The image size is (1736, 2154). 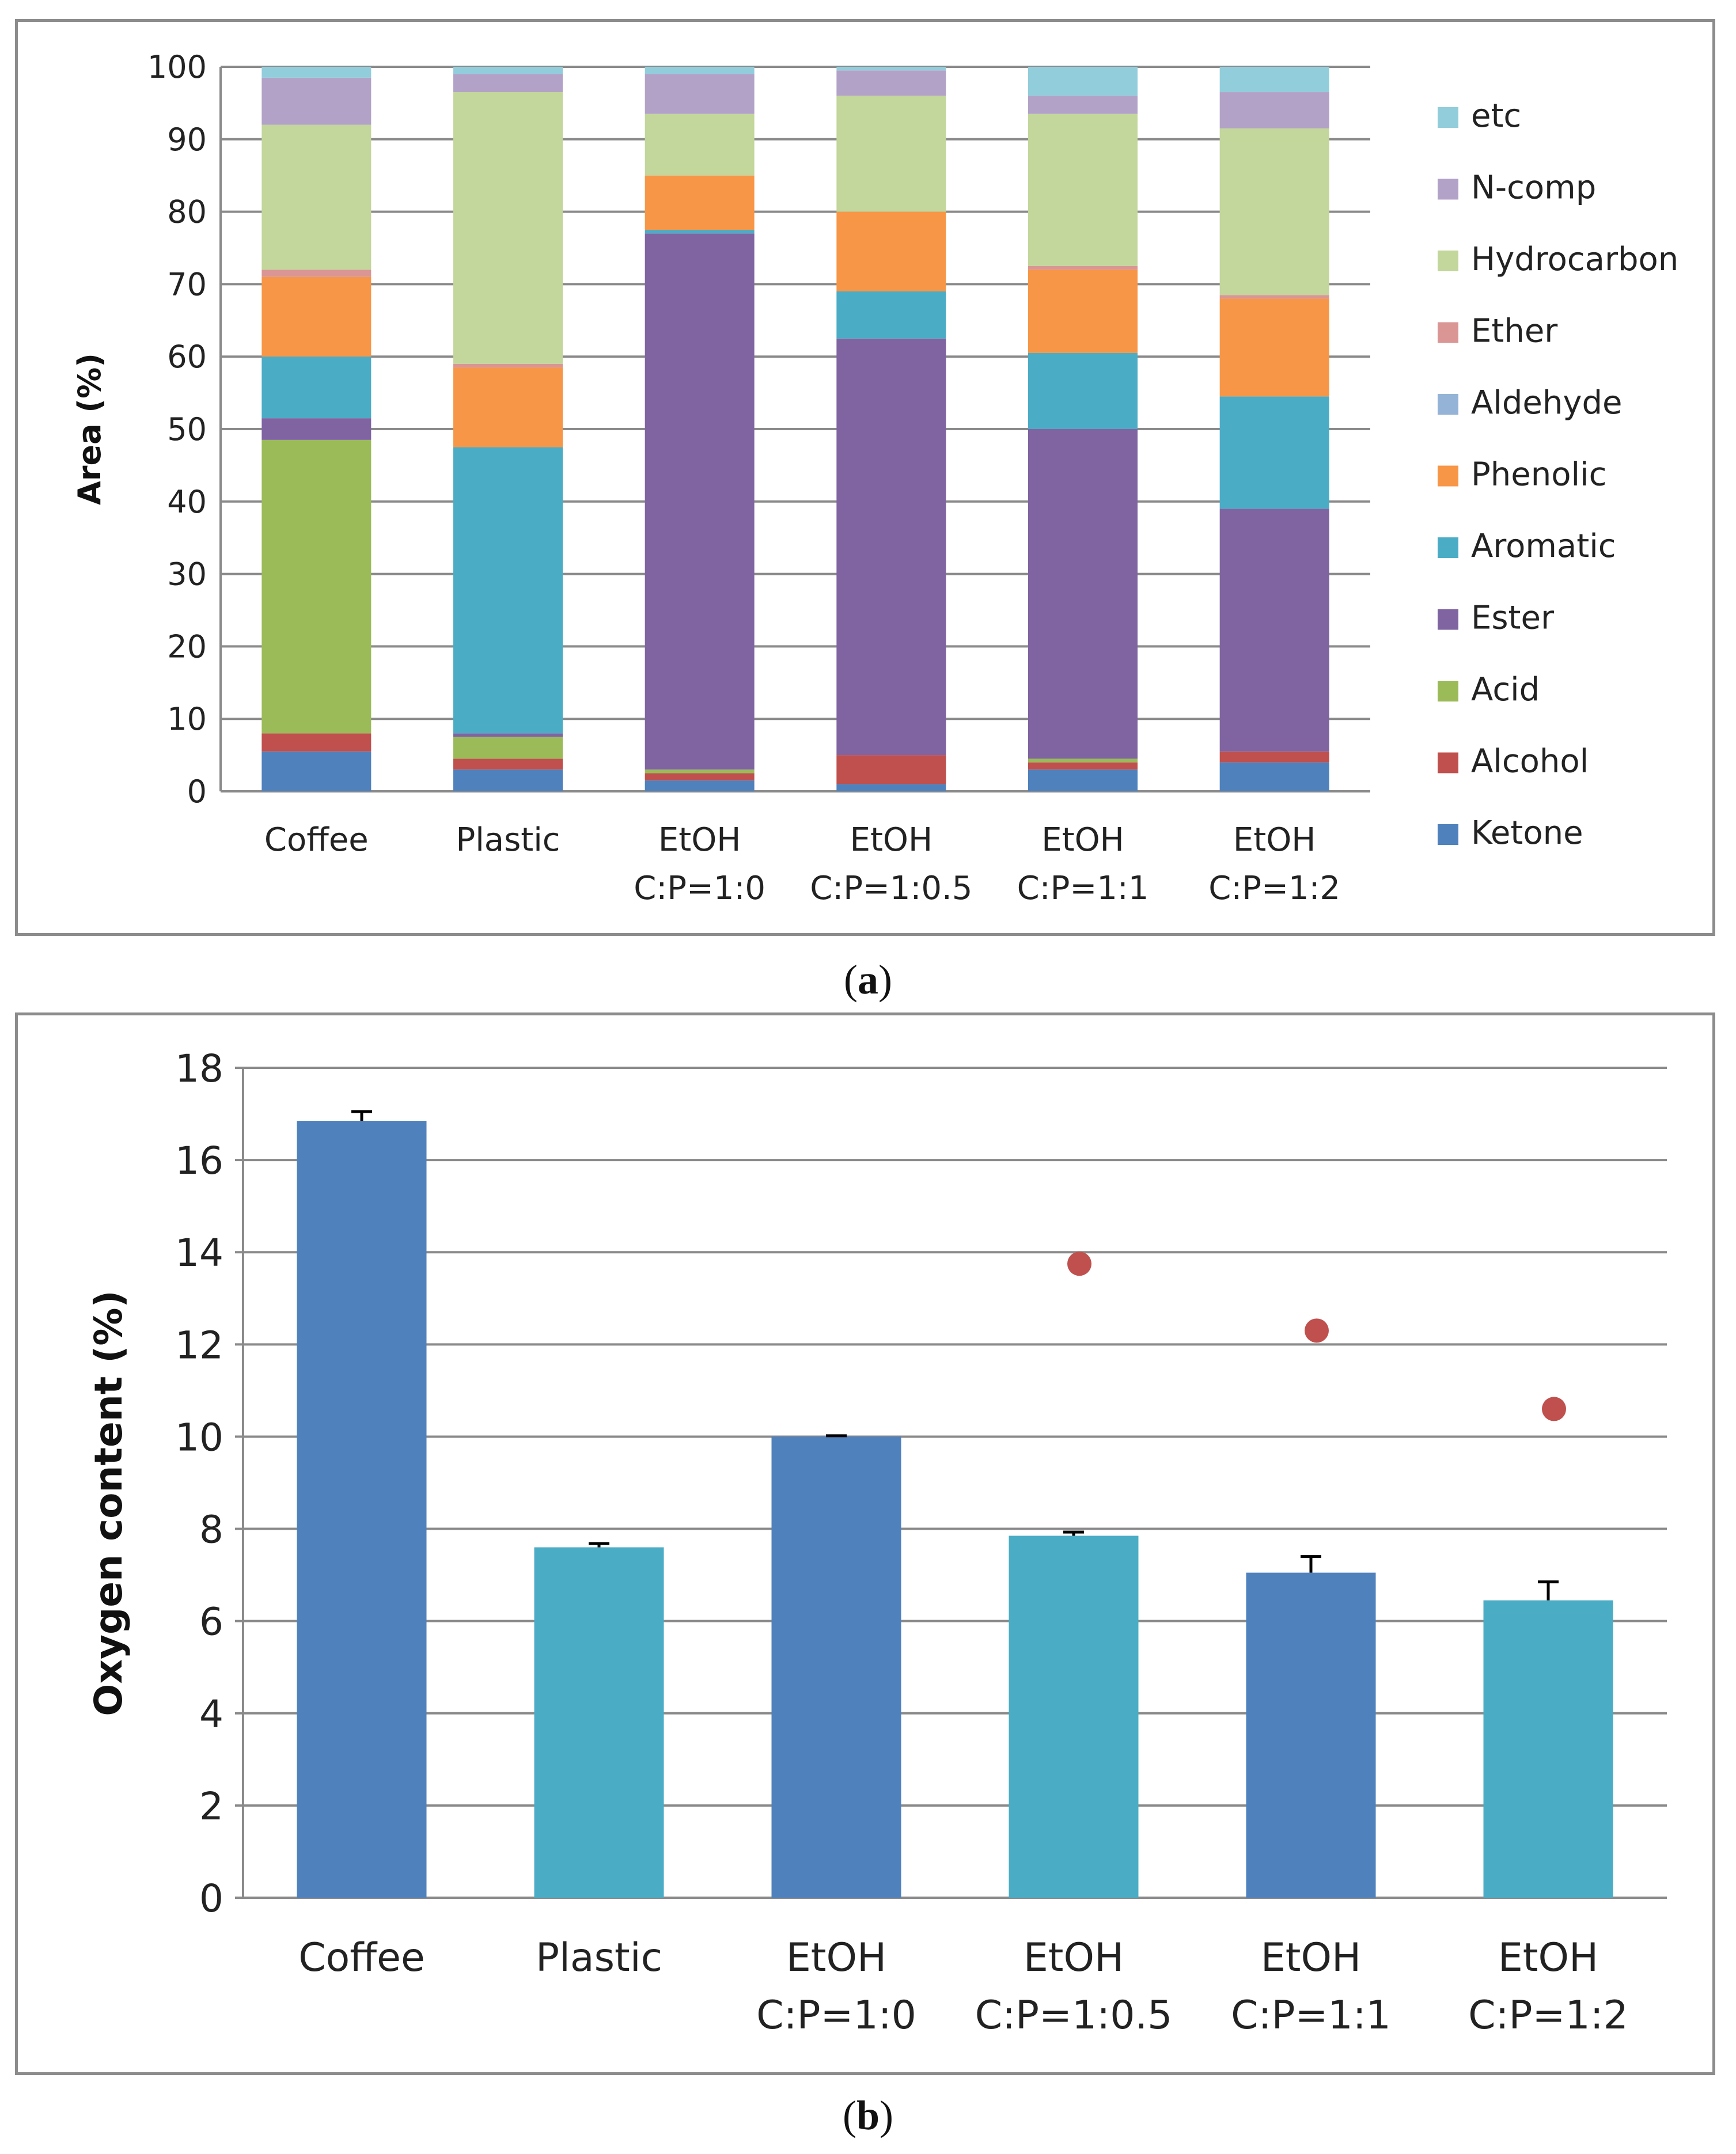 I want to click on caption-b-letter: b, so click(x=868, y=2115).